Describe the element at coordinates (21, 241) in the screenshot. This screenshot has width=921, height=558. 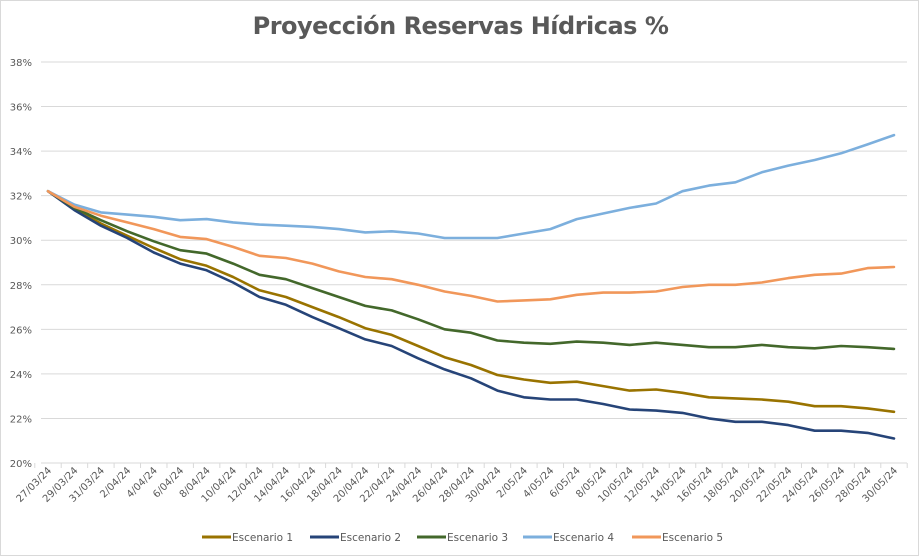
I see `y-tick-label: 30%` at that location.